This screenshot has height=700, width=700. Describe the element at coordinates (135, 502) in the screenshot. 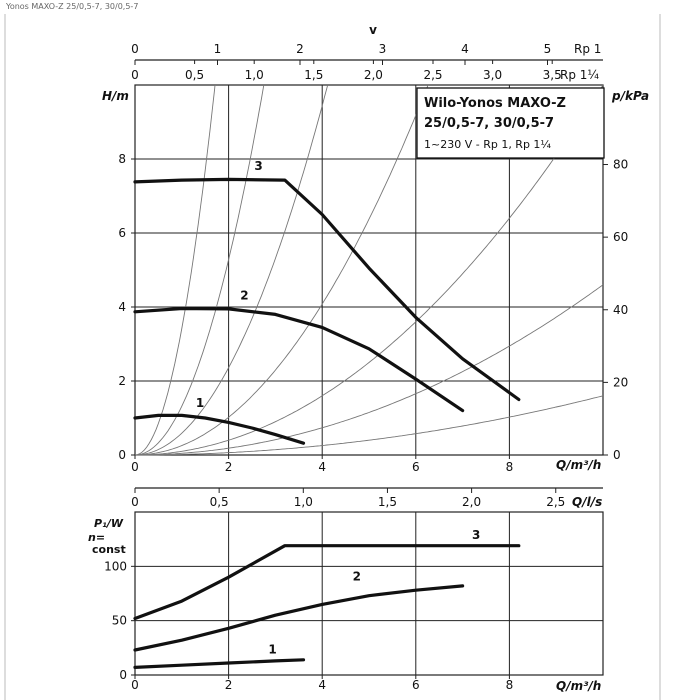

I see `flow-ls-tick-label-0: 0` at that location.